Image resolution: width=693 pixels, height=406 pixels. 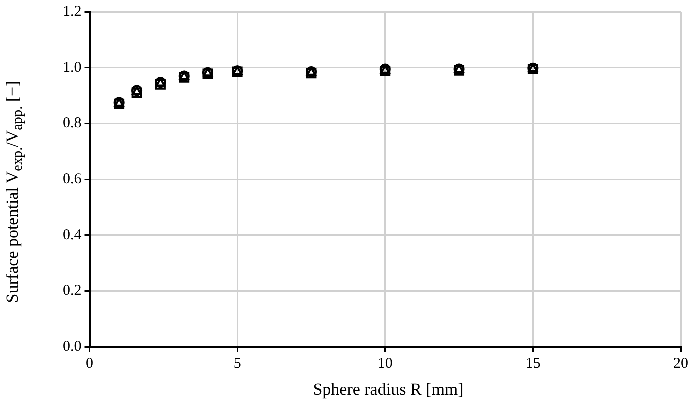 I want to click on x-tick-label: 10, so click(x=385, y=364).